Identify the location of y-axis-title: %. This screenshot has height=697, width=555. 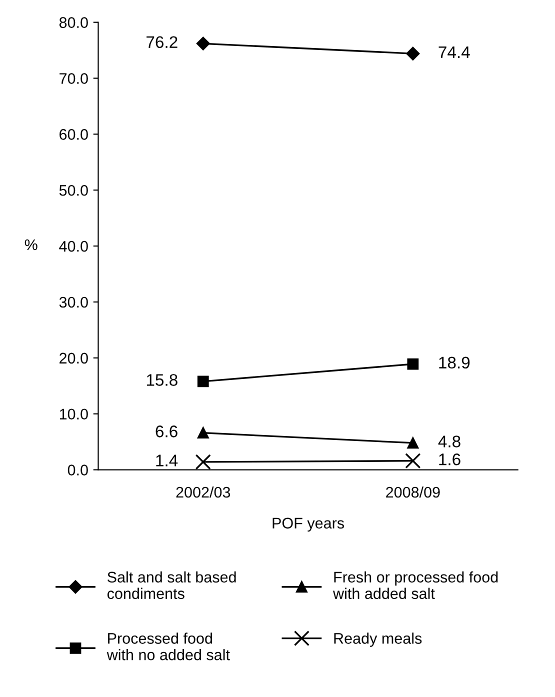
(31, 244).